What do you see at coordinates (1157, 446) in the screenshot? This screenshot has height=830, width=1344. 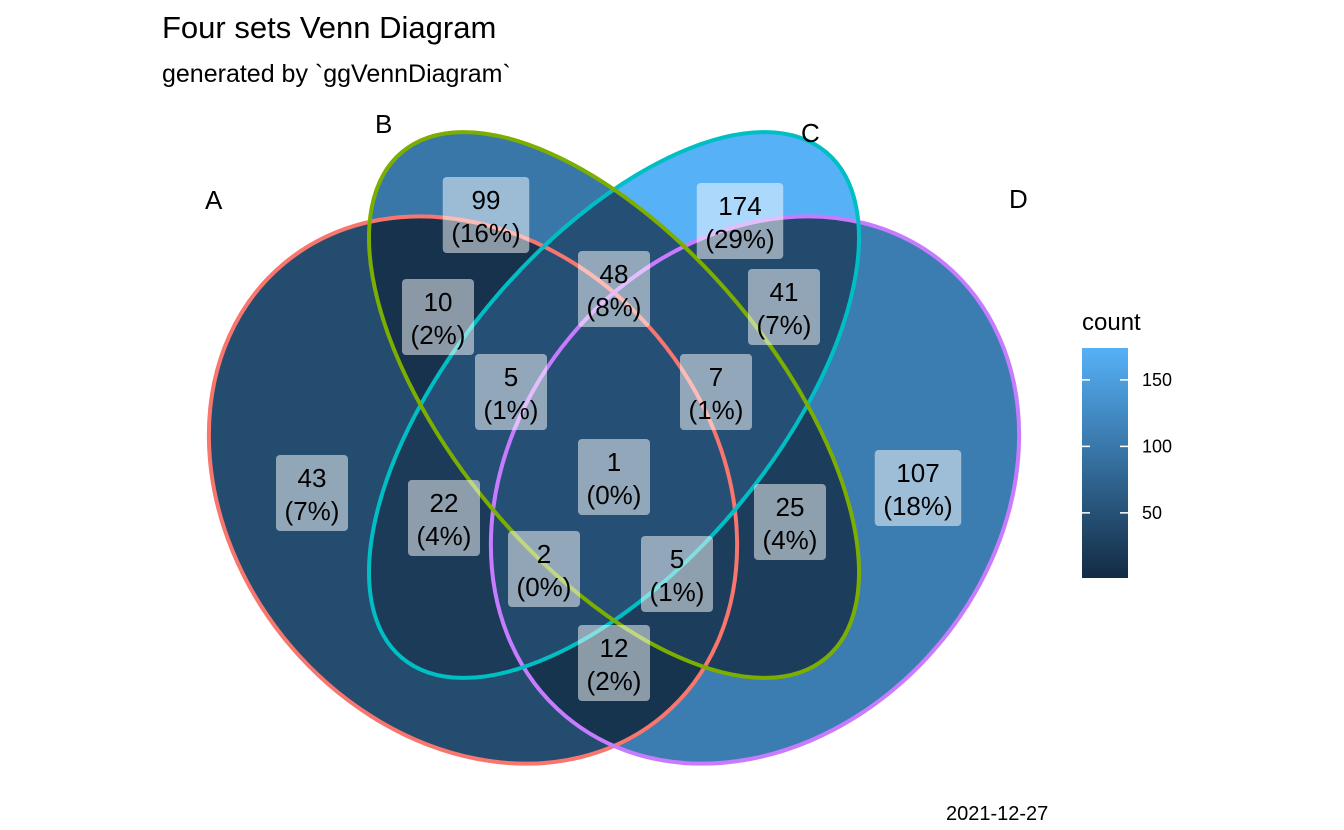 I see `legend-tick-label: 100` at bounding box center [1157, 446].